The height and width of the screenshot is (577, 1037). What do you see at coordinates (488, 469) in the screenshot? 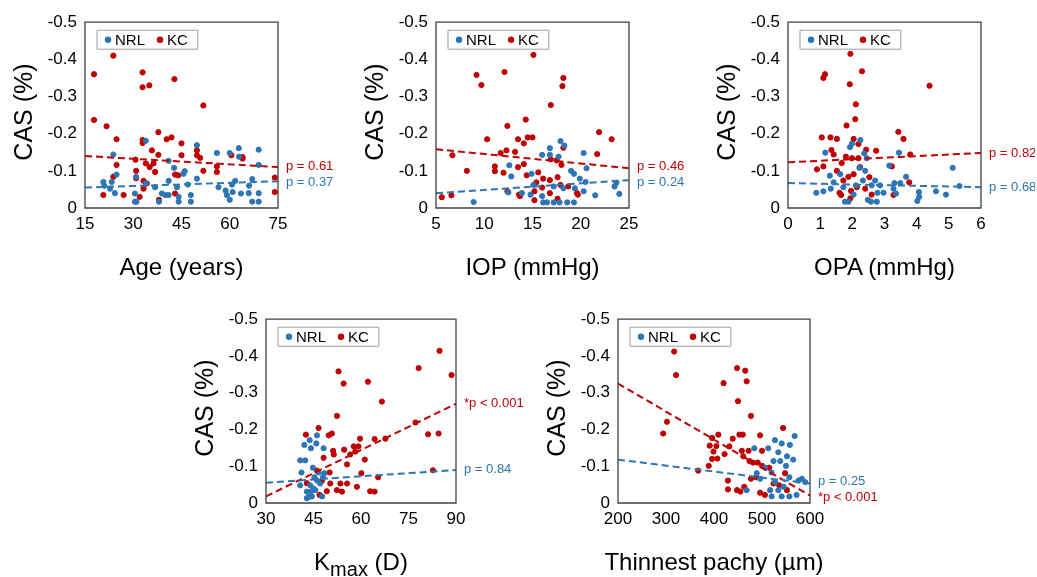
I see `annotation: p = 0.84` at bounding box center [488, 469].